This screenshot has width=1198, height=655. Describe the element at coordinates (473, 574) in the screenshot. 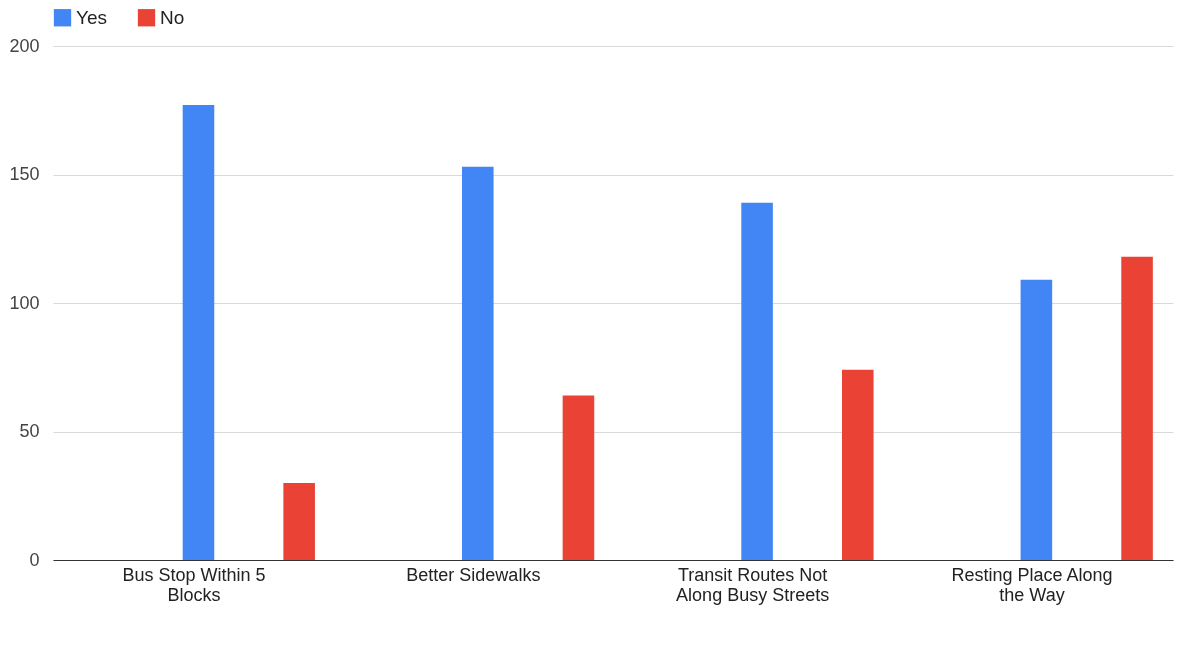

I see `x-tick-label: Better Sidewalks` at that location.